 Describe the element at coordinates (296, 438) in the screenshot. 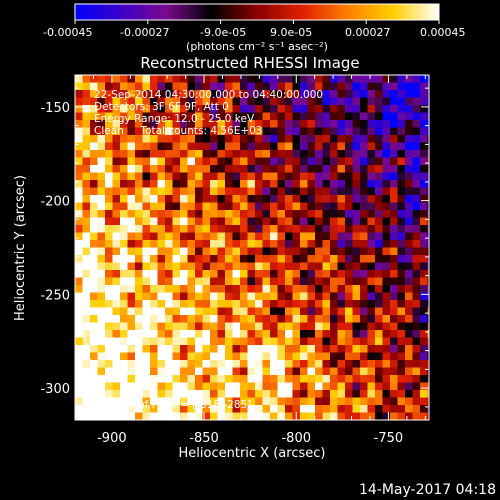

I see `x-tick-label: -800` at that location.